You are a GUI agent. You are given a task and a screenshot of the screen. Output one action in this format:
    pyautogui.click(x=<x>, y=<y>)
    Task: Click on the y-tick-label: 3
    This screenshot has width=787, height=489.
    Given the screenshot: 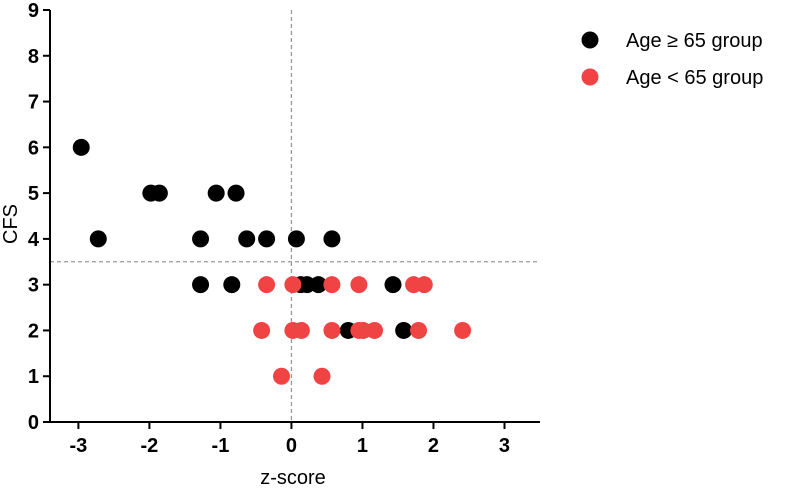 What is the action you would take?
    pyautogui.click(x=33, y=286)
    